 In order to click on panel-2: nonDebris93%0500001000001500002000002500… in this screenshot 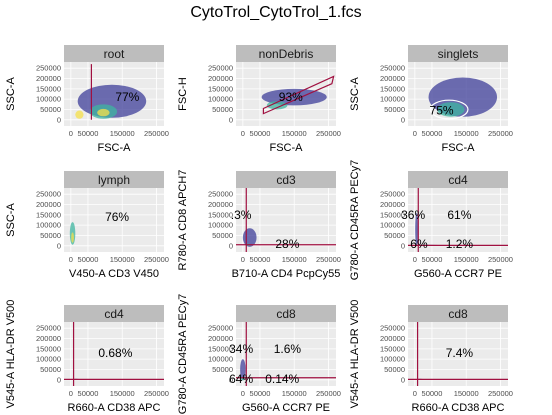, I will do `click(259, 99)`.